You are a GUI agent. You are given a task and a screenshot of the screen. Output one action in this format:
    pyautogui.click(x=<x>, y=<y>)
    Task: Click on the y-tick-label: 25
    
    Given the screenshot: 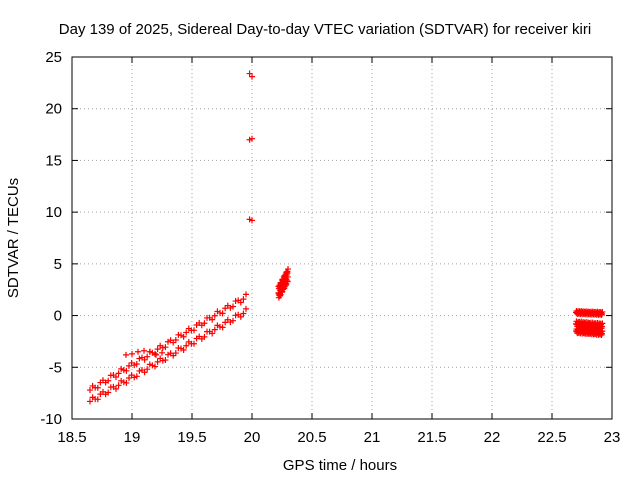 What is the action you would take?
    pyautogui.click(x=53, y=57)
    